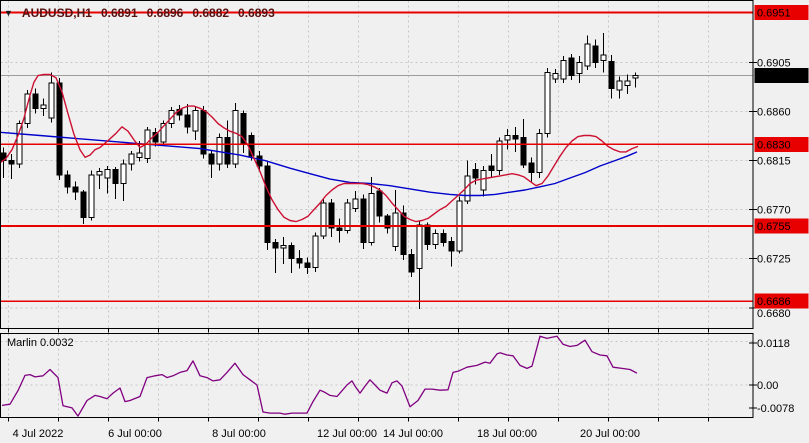 This screenshot has width=809, height=443. What do you see at coordinates (135, 434) in the screenshot?
I see `time-axis-label: 6 Jul 00:00` at bounding box center [135, 434].